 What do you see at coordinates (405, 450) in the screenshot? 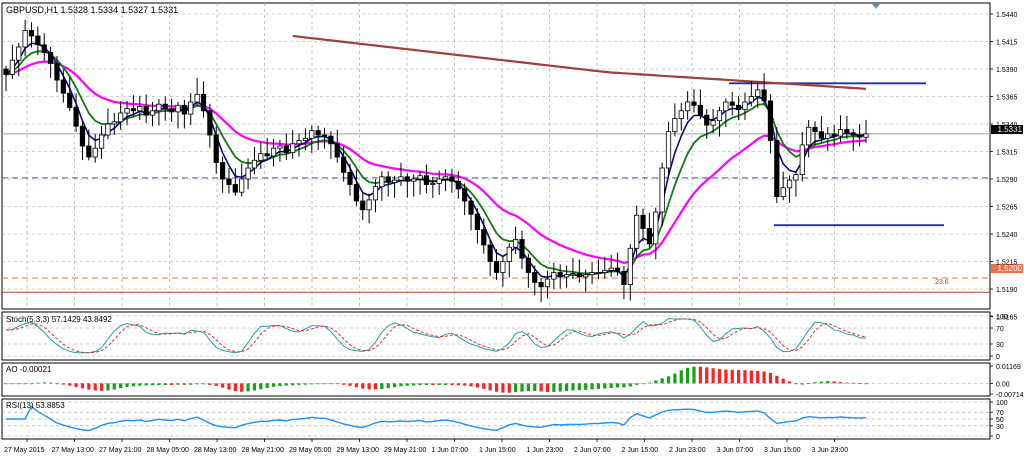
I see `time-axis-label: 29 May 21:00` at bounding box center [405, 450].